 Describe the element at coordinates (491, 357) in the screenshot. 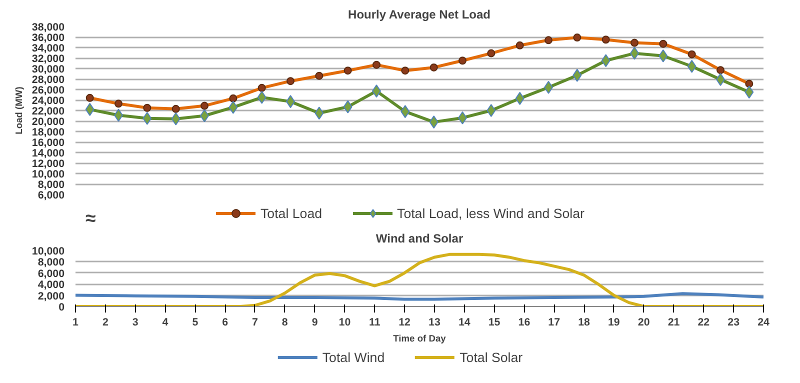

I see `legend-label: Total Solar` at that location.